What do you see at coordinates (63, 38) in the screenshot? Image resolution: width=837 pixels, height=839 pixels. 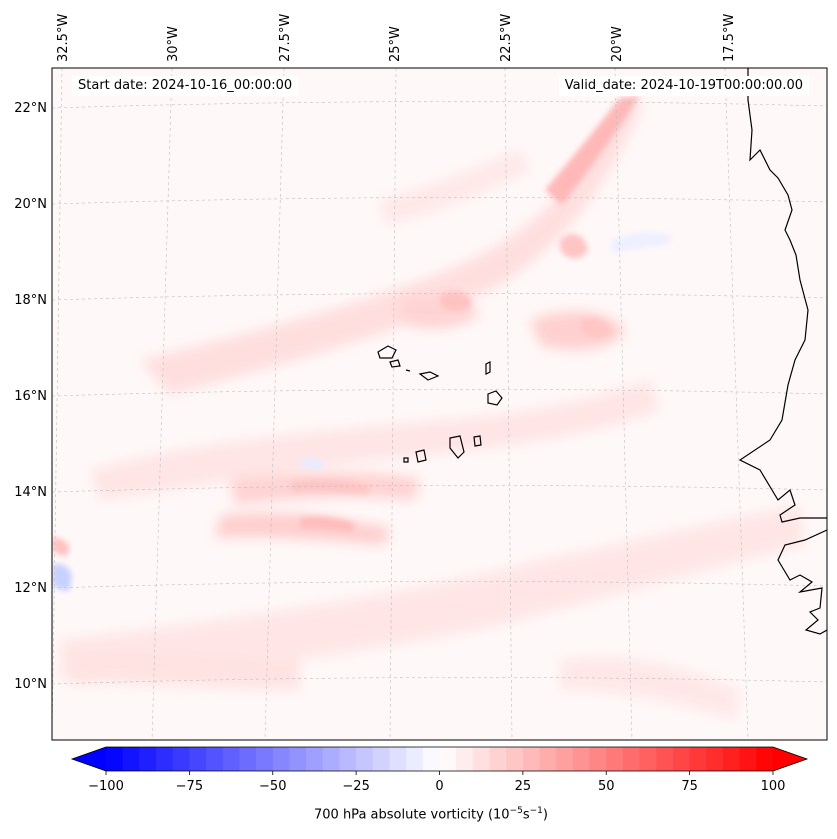 I see `lon-label: 32.5°W` at bounding box center [63, 38].